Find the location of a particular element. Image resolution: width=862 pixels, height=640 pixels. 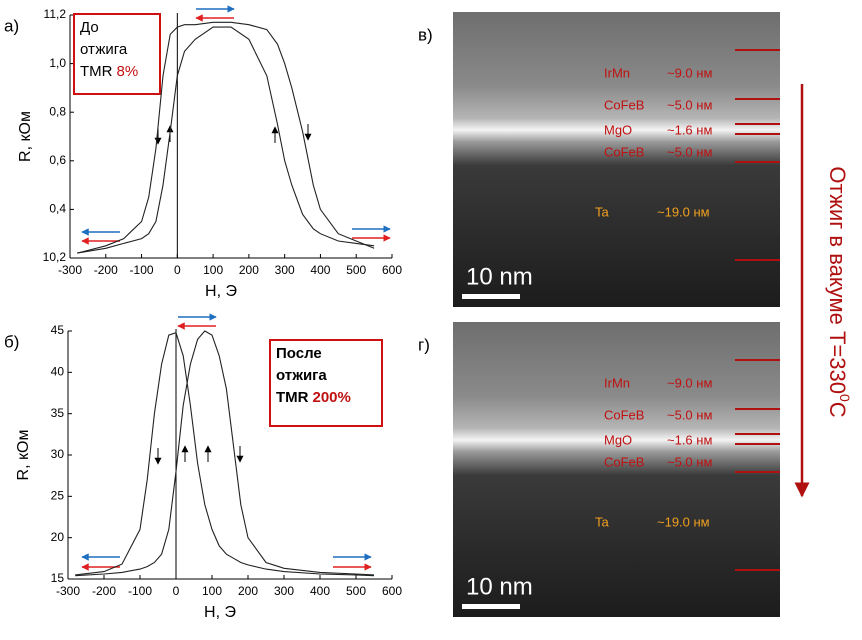

annotation-tmr-value: 200% is located at coordinates (332, 397).